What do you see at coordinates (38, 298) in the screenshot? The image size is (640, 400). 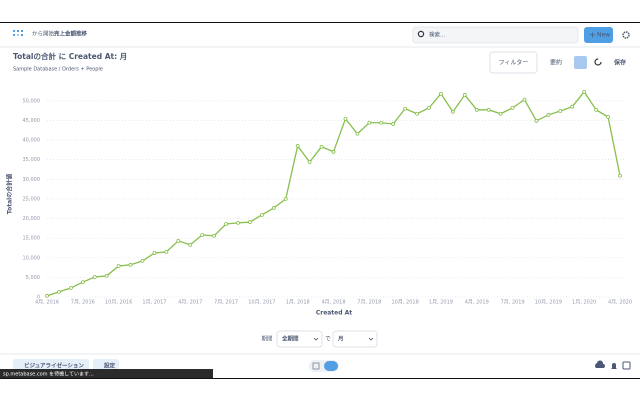 I see `y-tick-label: 0` at bounding box center [38, 298].